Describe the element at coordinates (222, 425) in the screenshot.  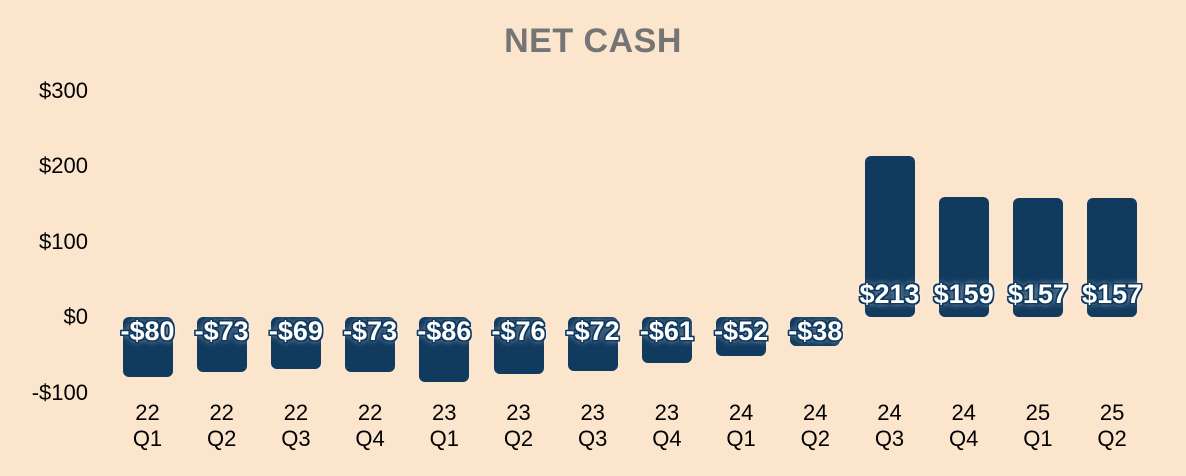
I see `x-tick-label: 22 Q2` at that location.